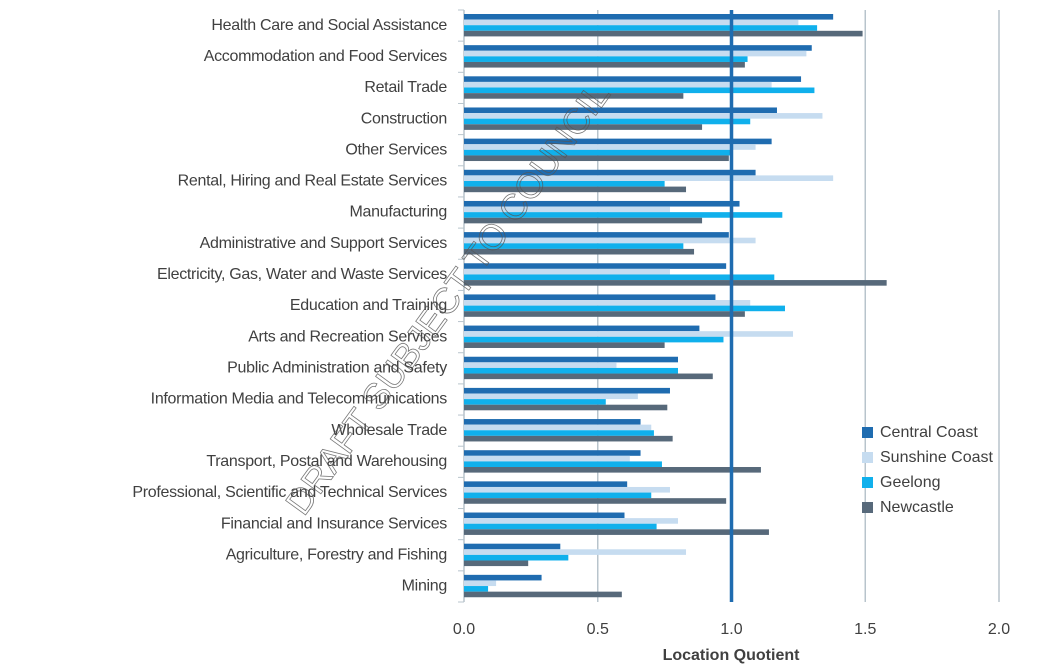  I want to click on y-tick-label: Education and Training, so click(368, 305).